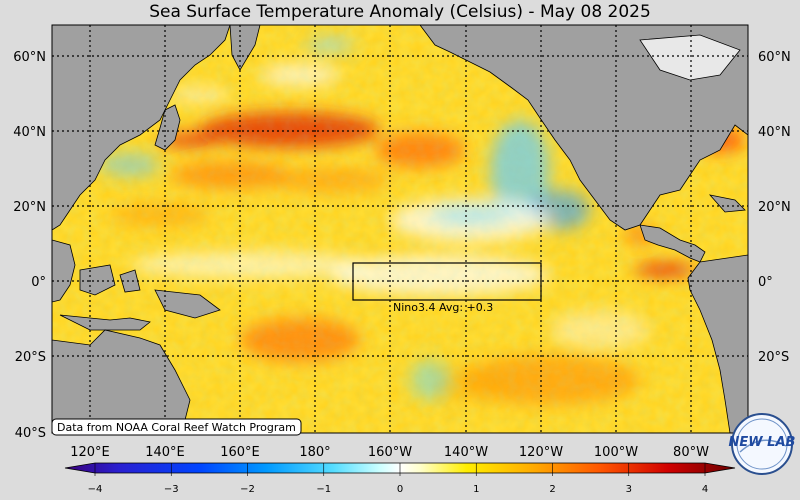 The width and height of the screenshot is (800, 500). Describe the element at coordinates (314, 452) in the screenshot. I see `longitude-label: 180°` at that location.